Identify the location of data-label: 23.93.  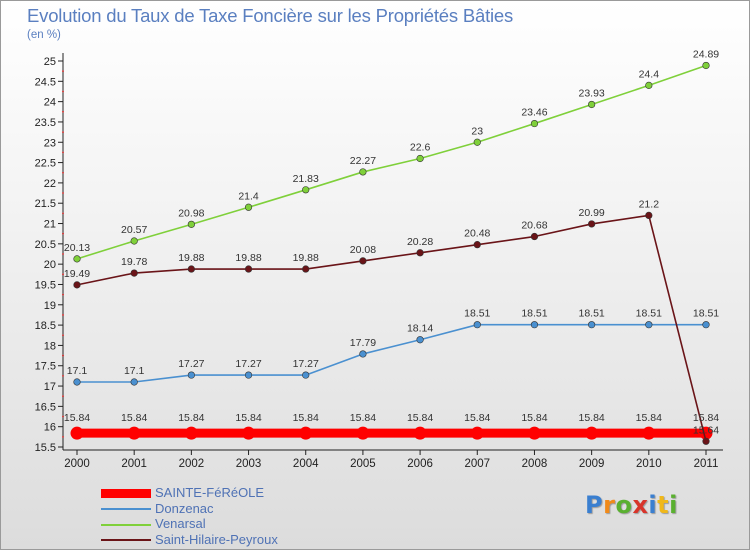
(591, 93).